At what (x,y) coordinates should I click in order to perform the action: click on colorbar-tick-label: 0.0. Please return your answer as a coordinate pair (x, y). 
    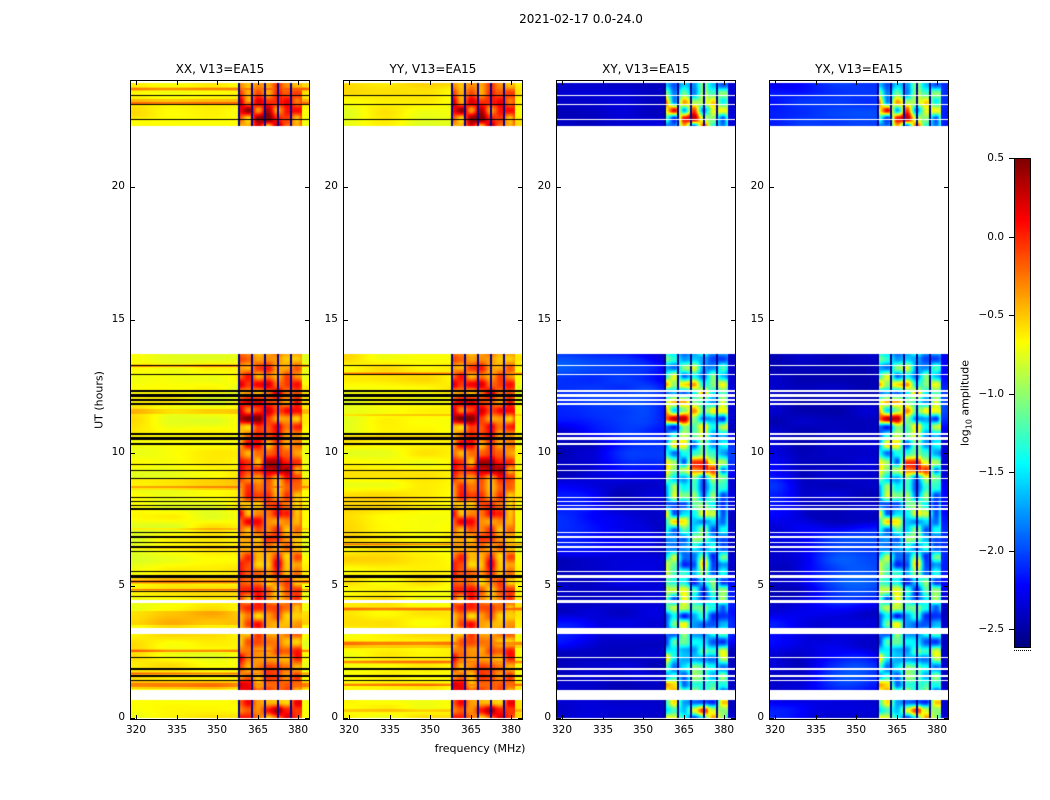
    Looking at the image, I should click on (995, 237).